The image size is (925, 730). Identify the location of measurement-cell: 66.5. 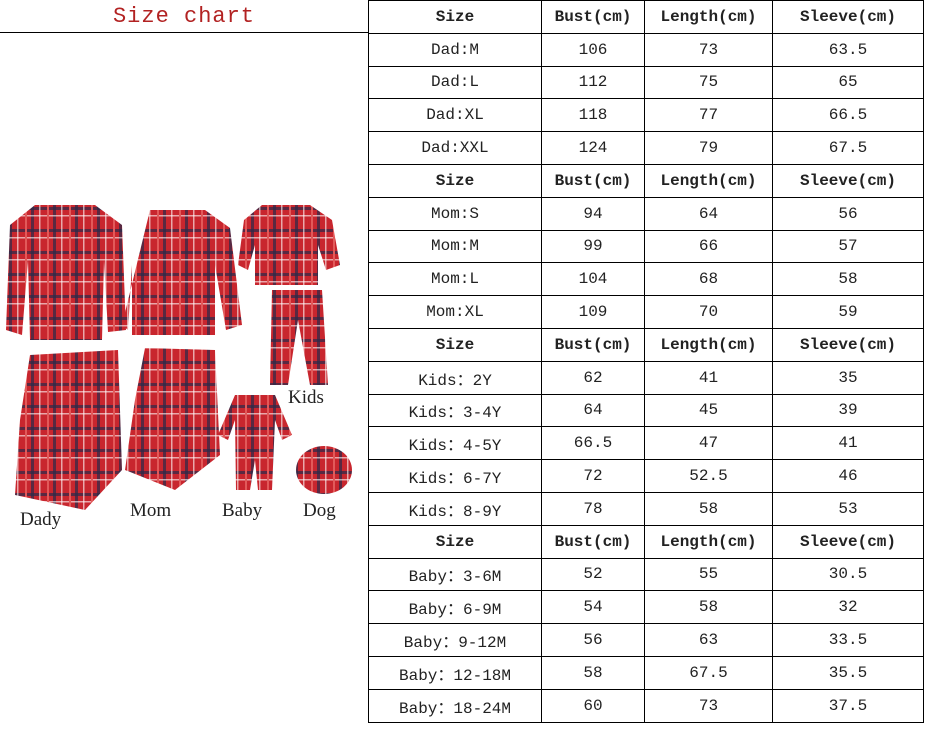
(593, 443).